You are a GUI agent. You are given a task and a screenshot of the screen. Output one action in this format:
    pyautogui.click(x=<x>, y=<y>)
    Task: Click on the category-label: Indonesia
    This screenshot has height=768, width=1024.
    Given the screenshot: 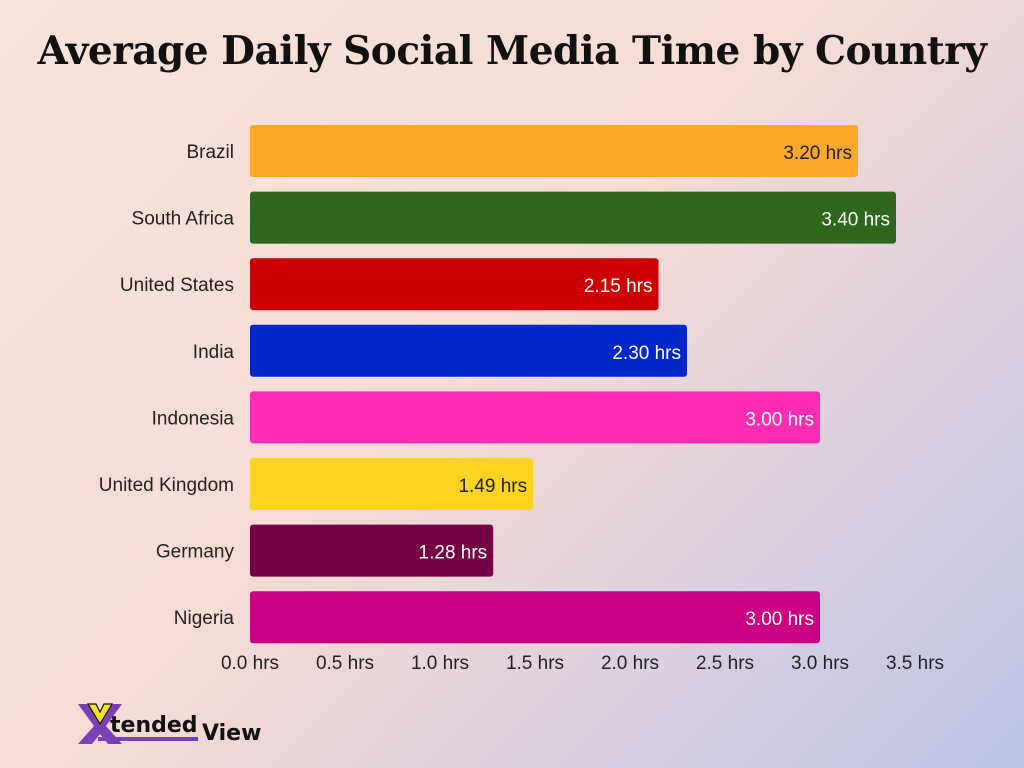 What is the action you would take?
    pyautogui.click(x=193, y=418)
    